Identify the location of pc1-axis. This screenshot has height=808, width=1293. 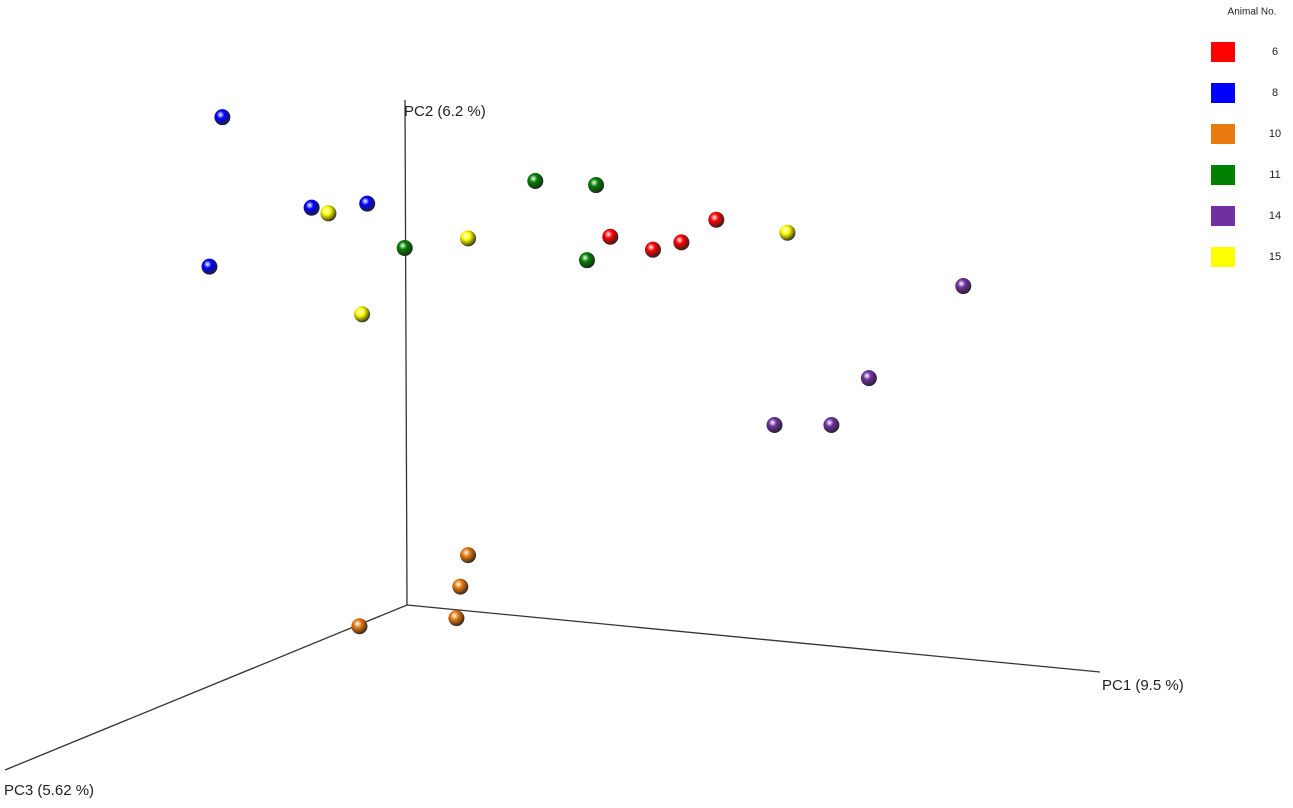
(753, 638).